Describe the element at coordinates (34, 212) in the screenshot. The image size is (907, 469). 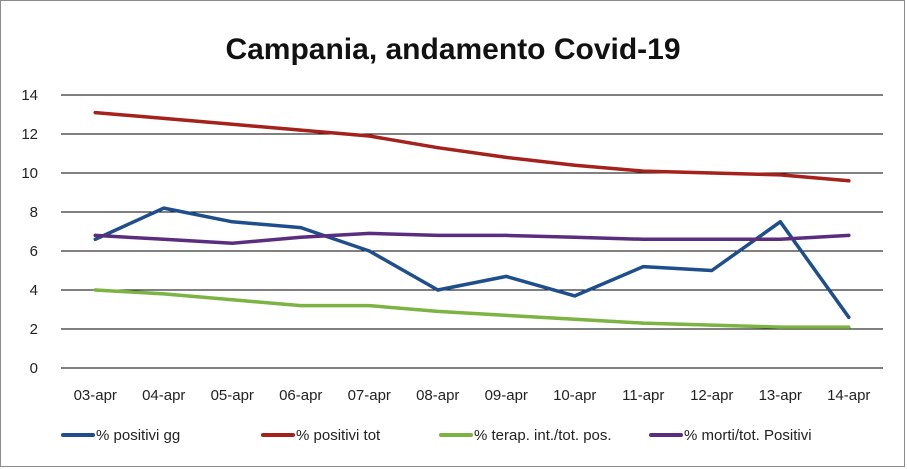
I see `y-tick-label: 8` at that location.